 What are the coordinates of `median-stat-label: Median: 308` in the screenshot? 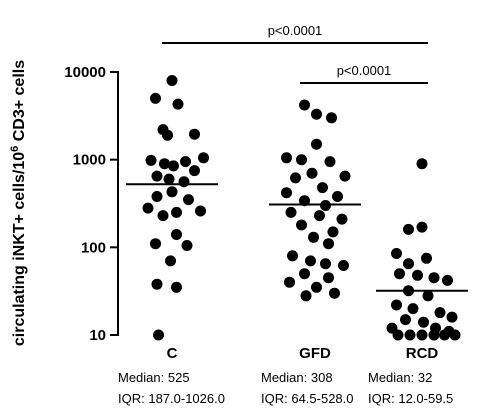 It's located at (297, 377).